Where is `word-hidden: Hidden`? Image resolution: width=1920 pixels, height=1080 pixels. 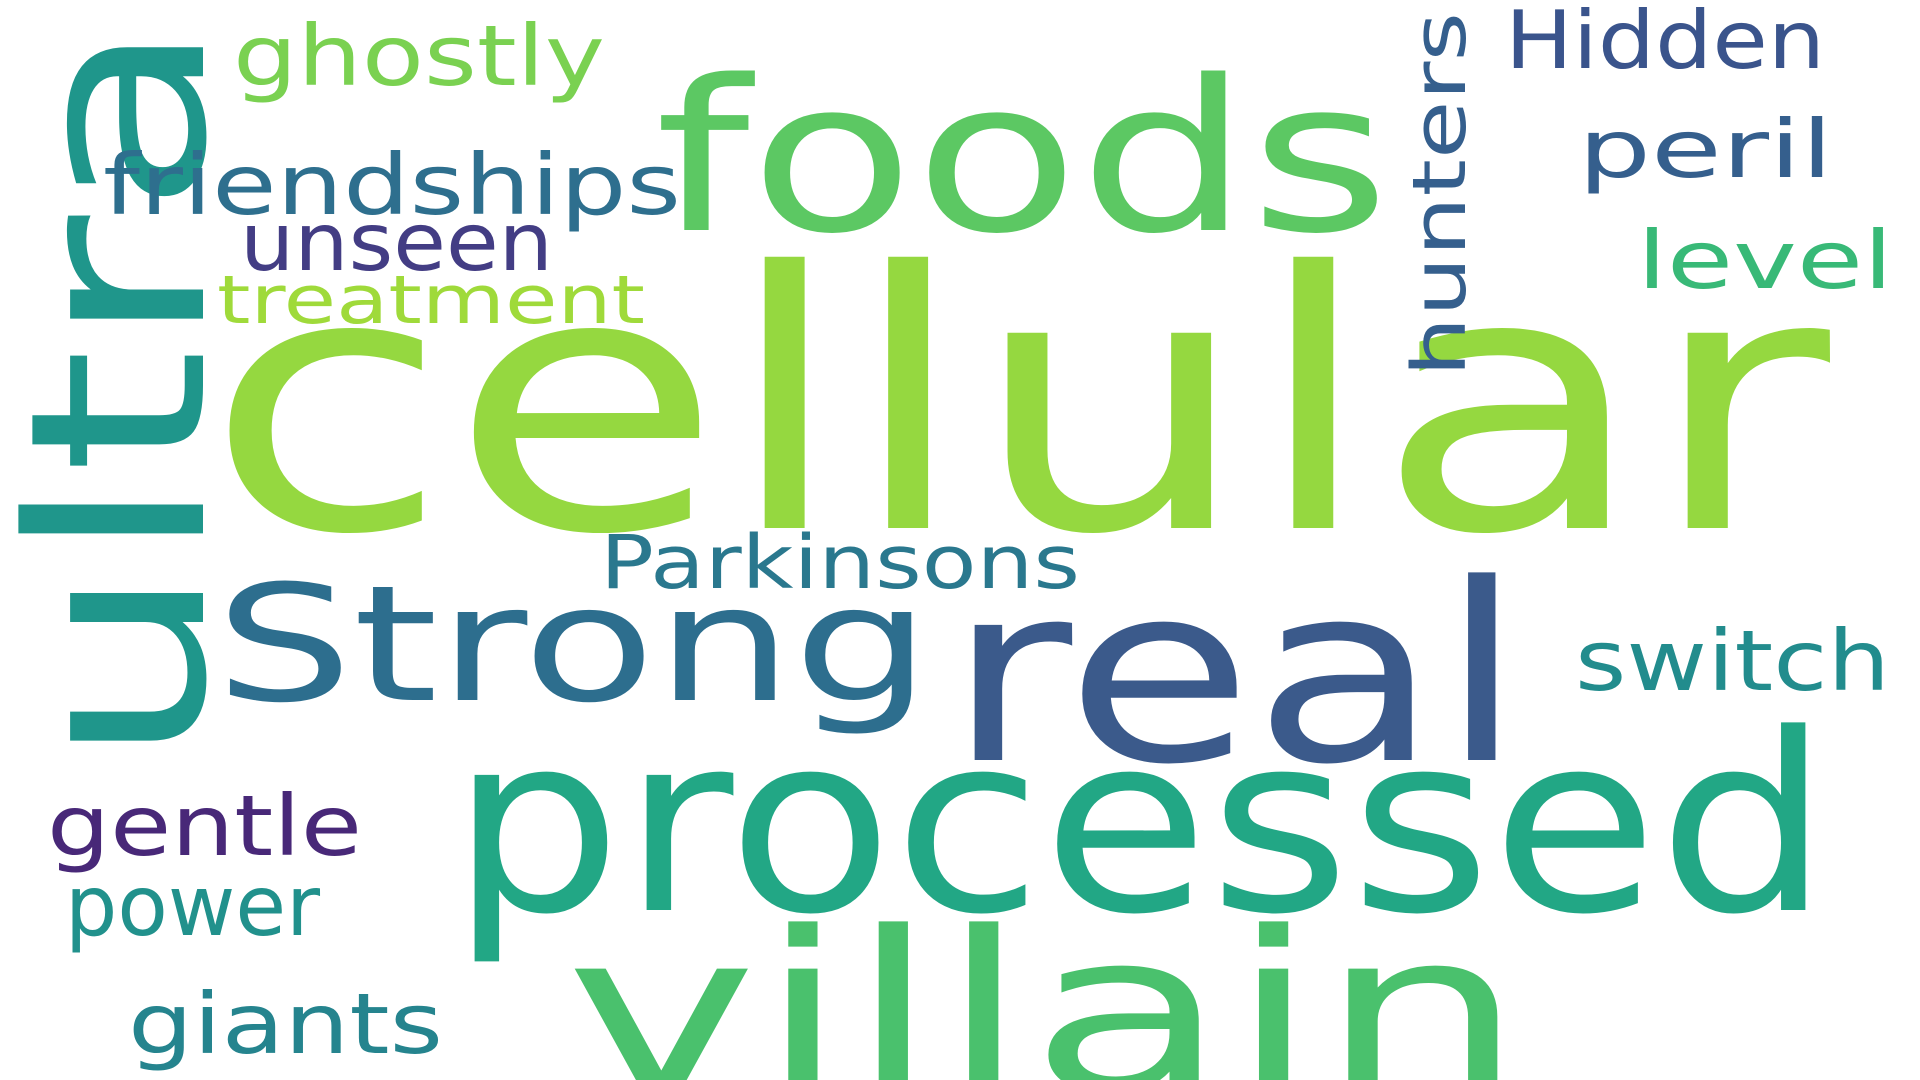 word-hidden: Hidden is located at coordinates (1665, 43).